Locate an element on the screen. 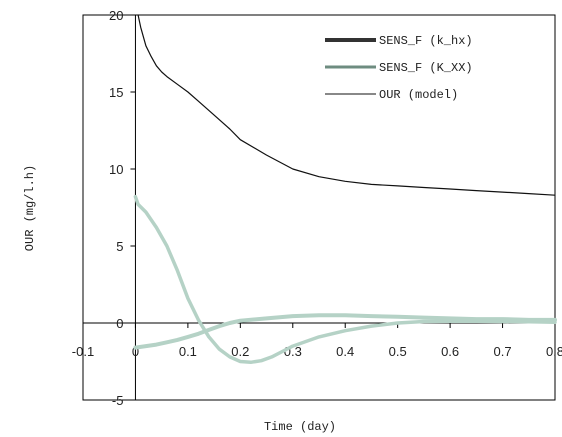 The width and height of the screenshot is (562, 437). y-tick-label: 20 is located at coordinates (116, 15).